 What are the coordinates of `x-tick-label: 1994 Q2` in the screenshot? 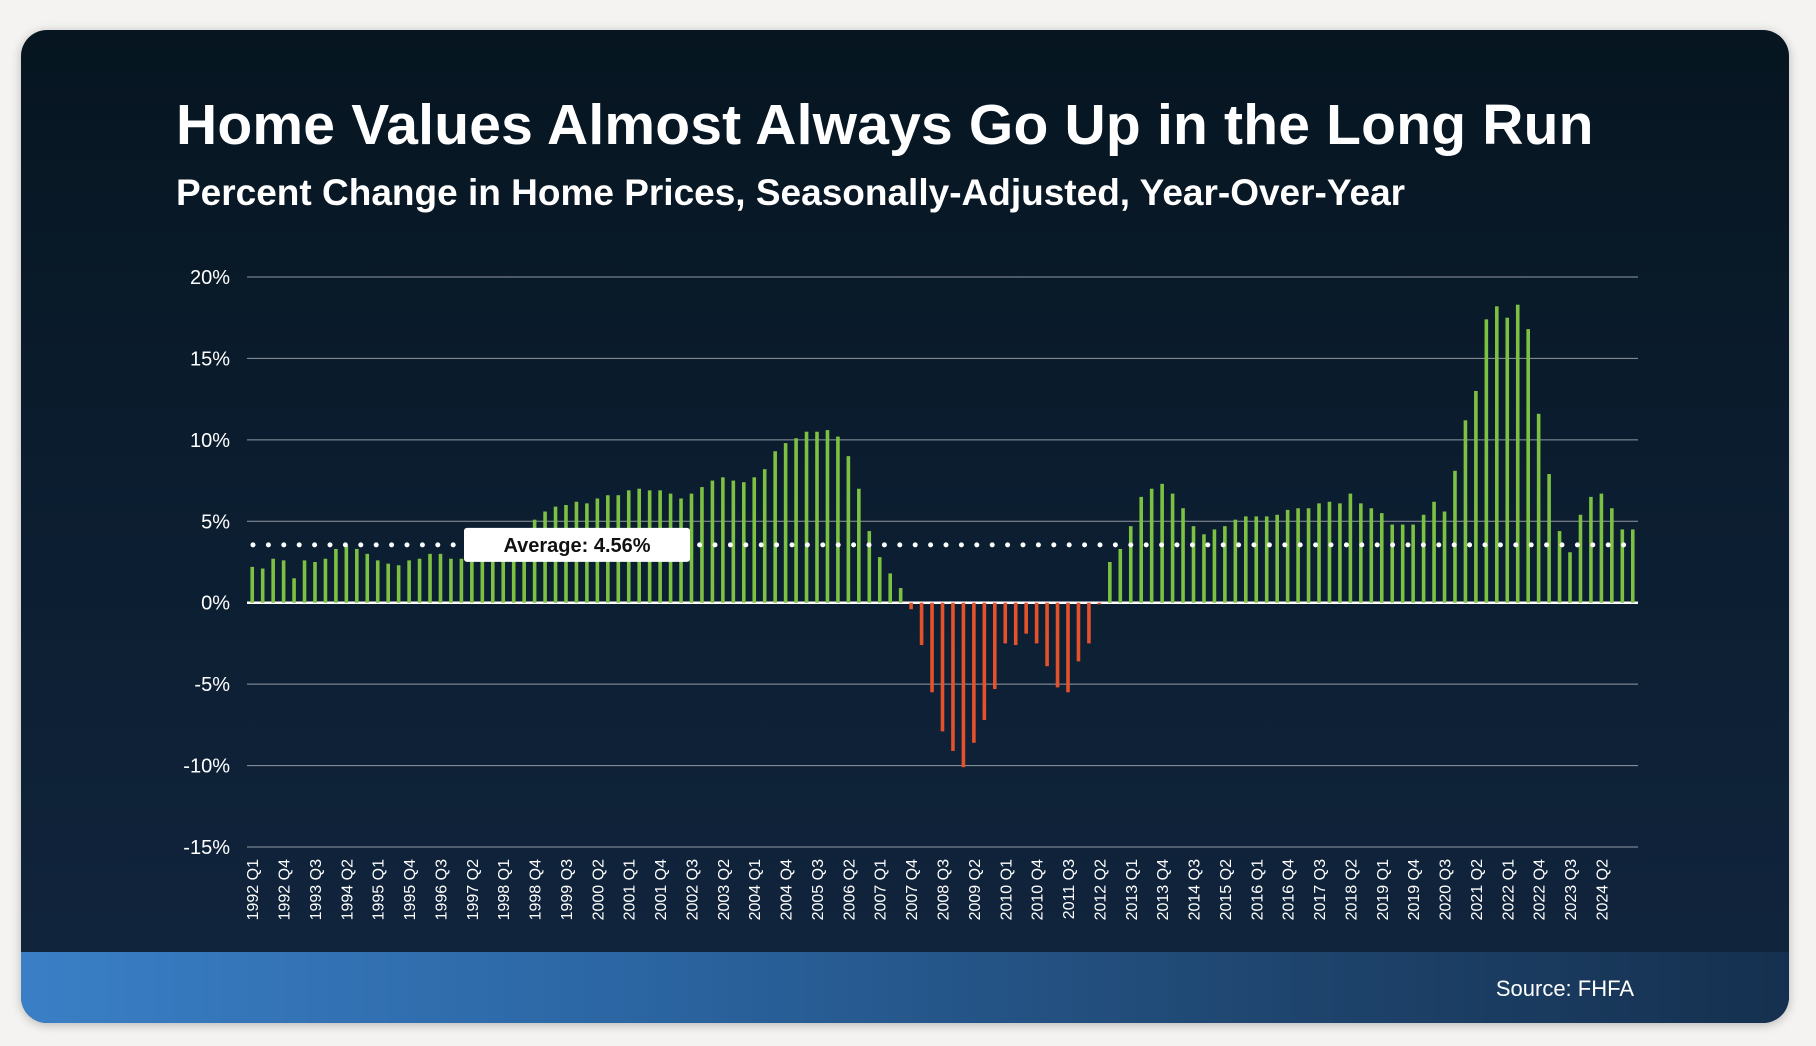 It's located at (347, 889).